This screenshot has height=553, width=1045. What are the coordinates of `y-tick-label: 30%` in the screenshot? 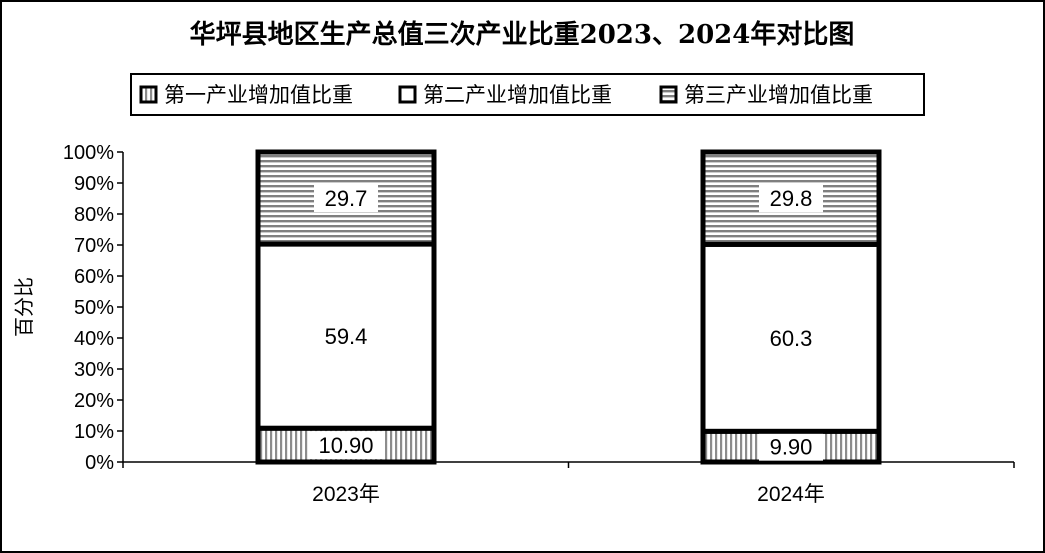 It's located at (94, 370).